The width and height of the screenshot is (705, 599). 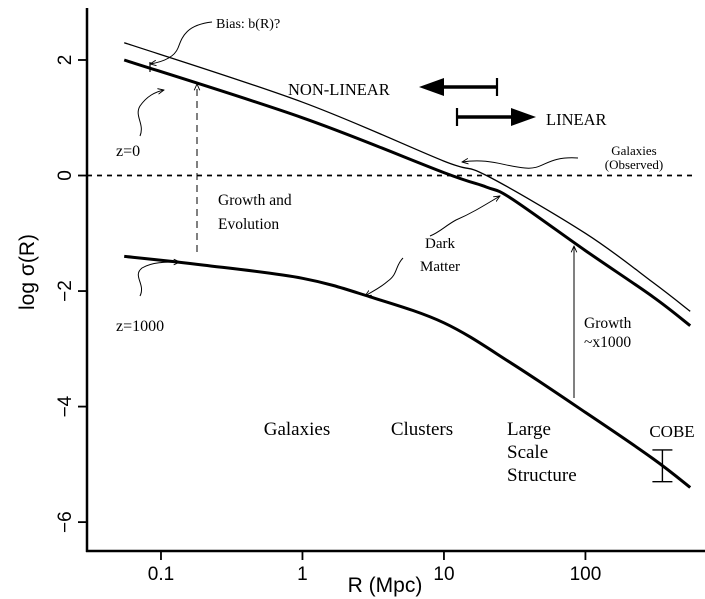 What do you see at coordinates (65, 522) in the screenshot?
I see `y-tick-label: −6` at bounding box center [65, 522].